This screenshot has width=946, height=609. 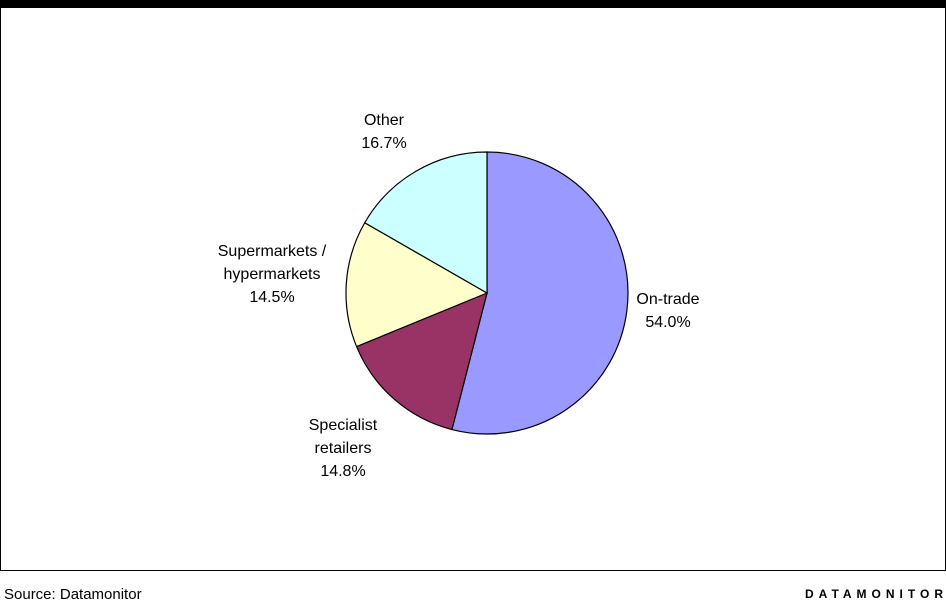 What do you see at coordinates (667, 311) in the screenshot?
I see `slice-label-on-trade: On-trade 54.0%` at bounding box center [667, 311].